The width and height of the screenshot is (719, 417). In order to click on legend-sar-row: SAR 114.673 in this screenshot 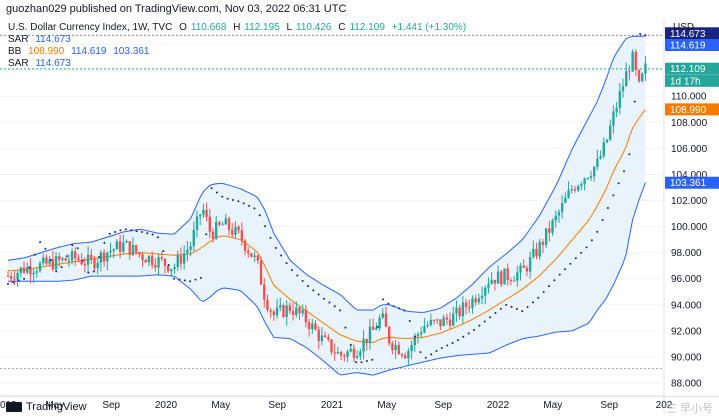, I will do `click(239, 40)`.